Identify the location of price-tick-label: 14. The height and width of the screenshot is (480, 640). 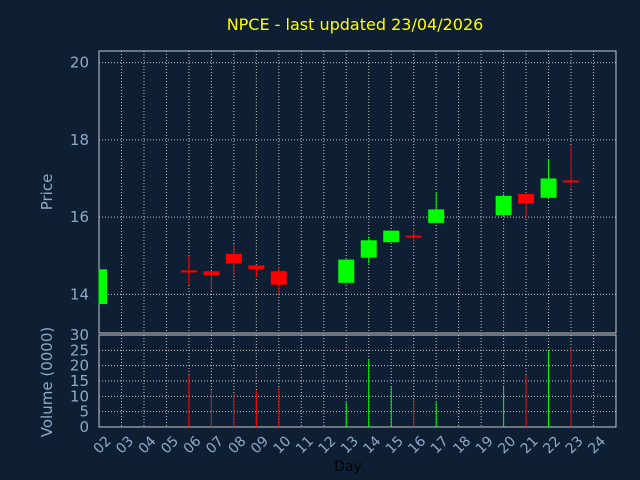
(79, 294).